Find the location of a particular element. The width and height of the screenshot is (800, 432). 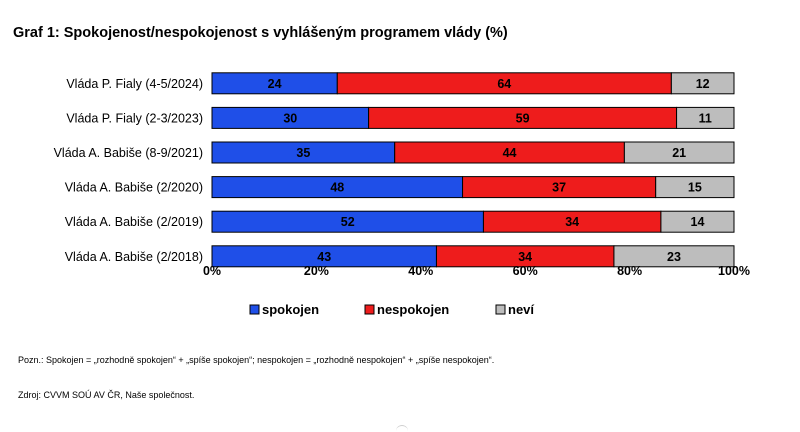

category-label: Vláda P. Fialy (4-5/2024) is located at coordinates (134, 84).